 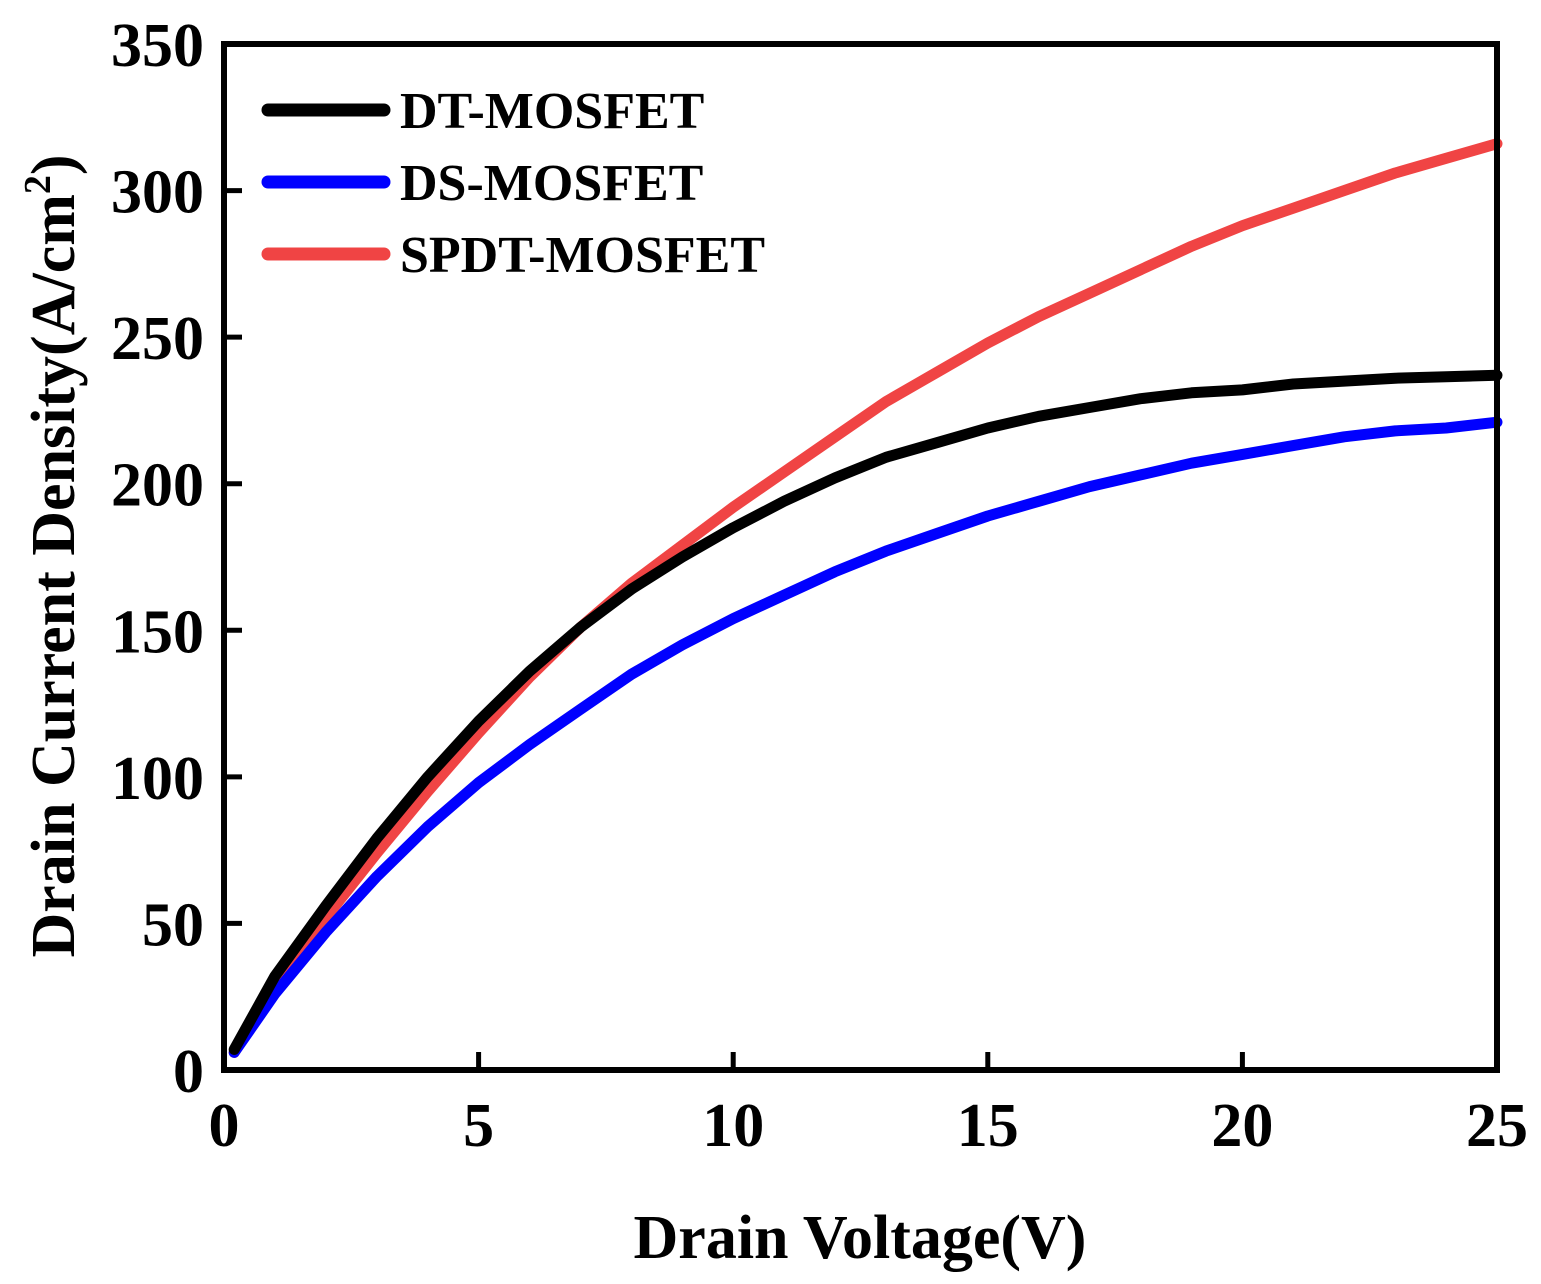 I want to click on y-axis-title: Drain Current Density(A/cm2), so click(x=52, y=555).